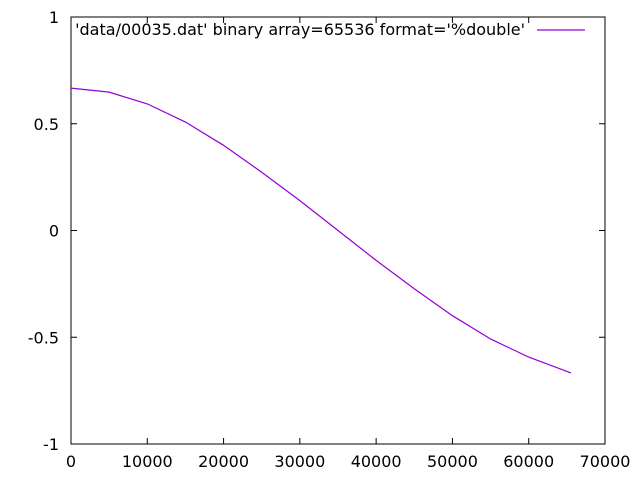 The width and height of the screenshot is (640, 480). Describe the element at coordinates (528, 461) in the screenshot. I see `x-tick-label: 60000` at that location.